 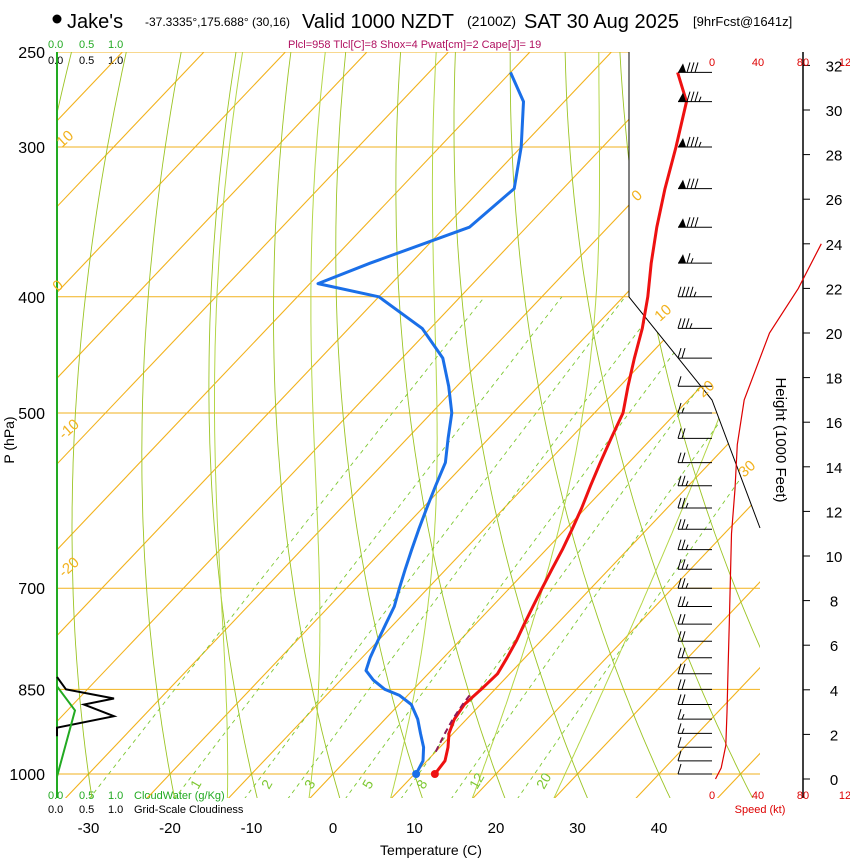 I want to click on temperature-tick-label: -10, so click(x=252, y=828).